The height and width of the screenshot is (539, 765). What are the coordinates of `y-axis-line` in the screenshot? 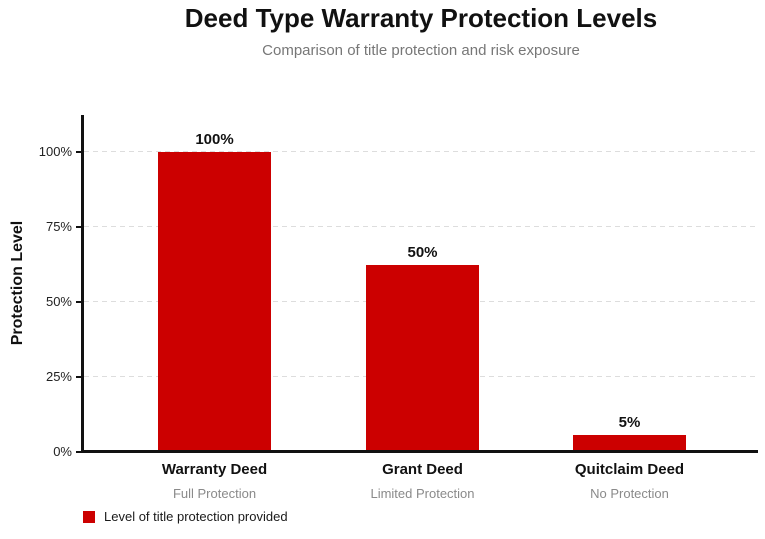 It's located at (82, 284).